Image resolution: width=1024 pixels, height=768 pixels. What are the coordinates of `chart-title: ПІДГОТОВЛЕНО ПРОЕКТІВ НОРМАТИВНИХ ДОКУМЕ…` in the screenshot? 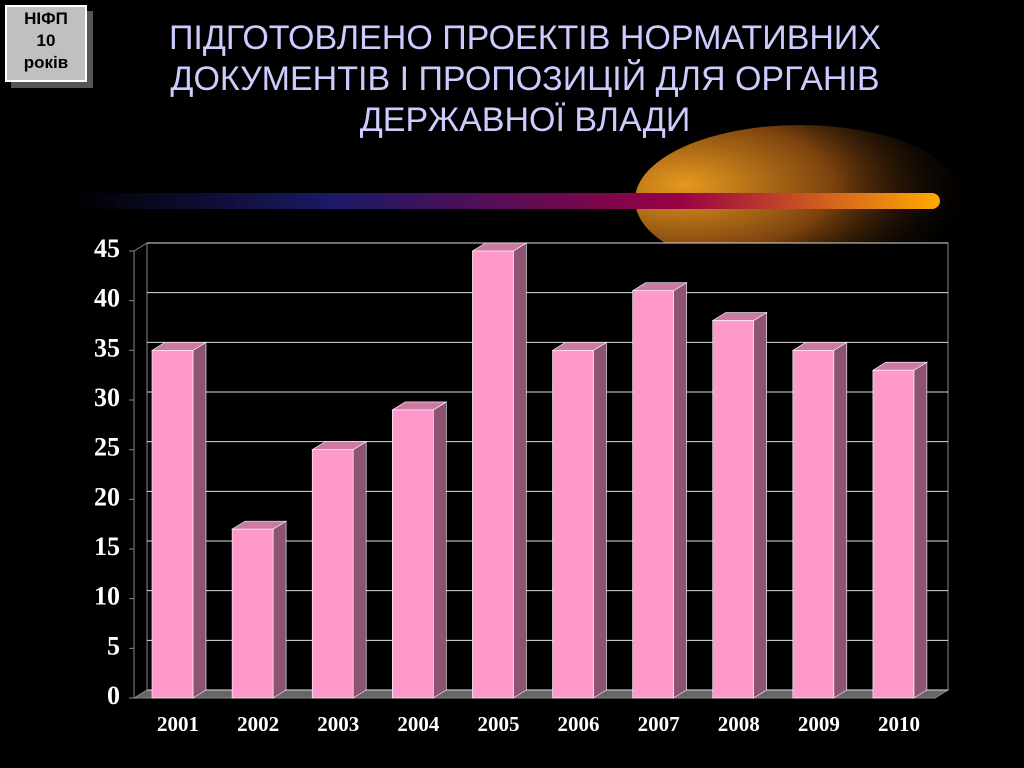 It's located at (525, 79).